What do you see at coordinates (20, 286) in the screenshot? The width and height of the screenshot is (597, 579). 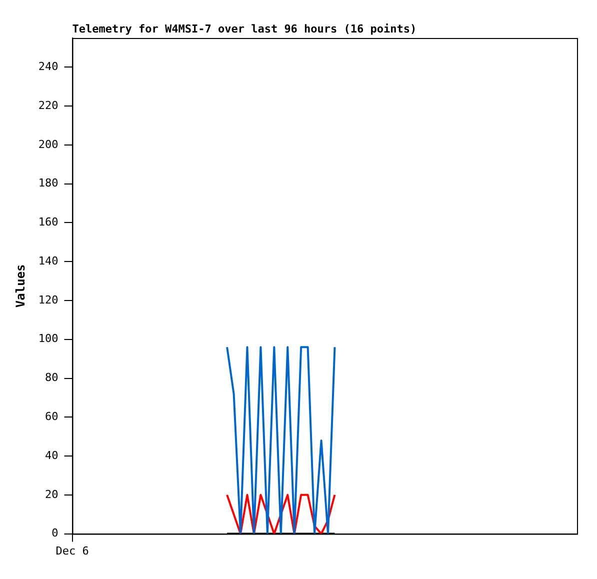 I see `y-axis-title: Values` at bounding box center [20, 286].